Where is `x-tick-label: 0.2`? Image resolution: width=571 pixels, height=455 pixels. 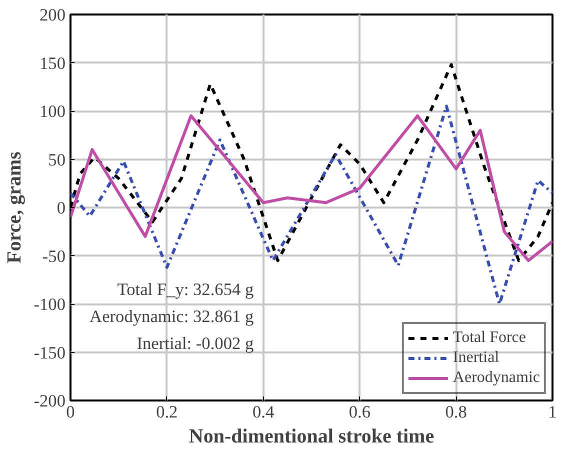 x-tick-label: 0.2 is located at coordinates (167, 412).